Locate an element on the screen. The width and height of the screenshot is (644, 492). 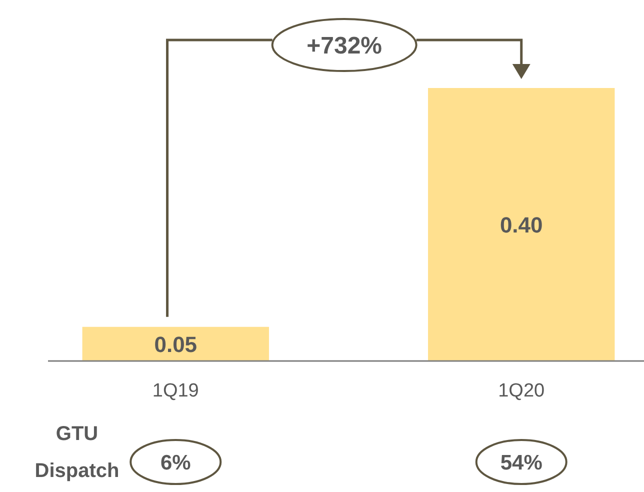
text: +732% is located at coordinates (344, 46).